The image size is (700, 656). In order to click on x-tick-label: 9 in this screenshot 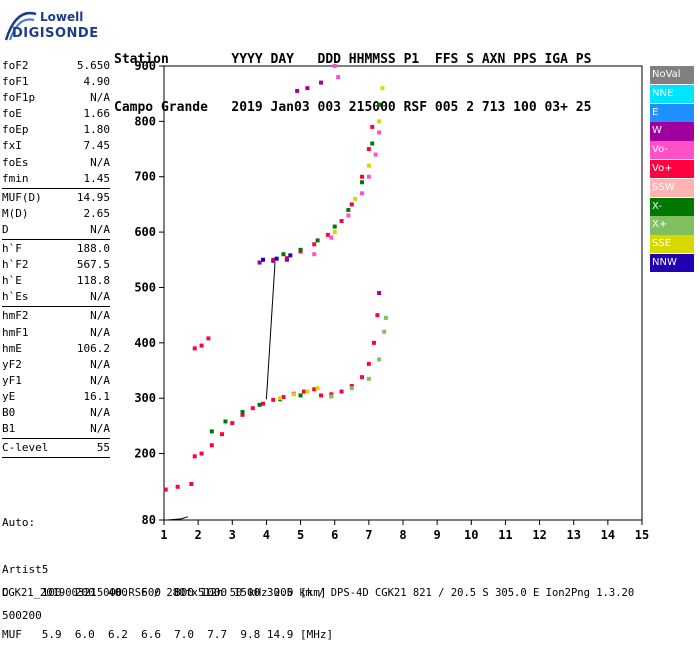, I will do `click(437, 535)`.